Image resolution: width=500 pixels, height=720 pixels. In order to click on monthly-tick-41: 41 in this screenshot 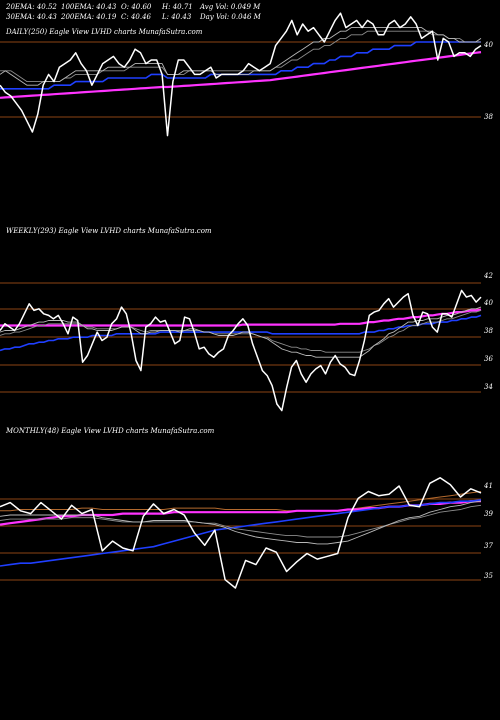, I will do `click(488, 486)`.